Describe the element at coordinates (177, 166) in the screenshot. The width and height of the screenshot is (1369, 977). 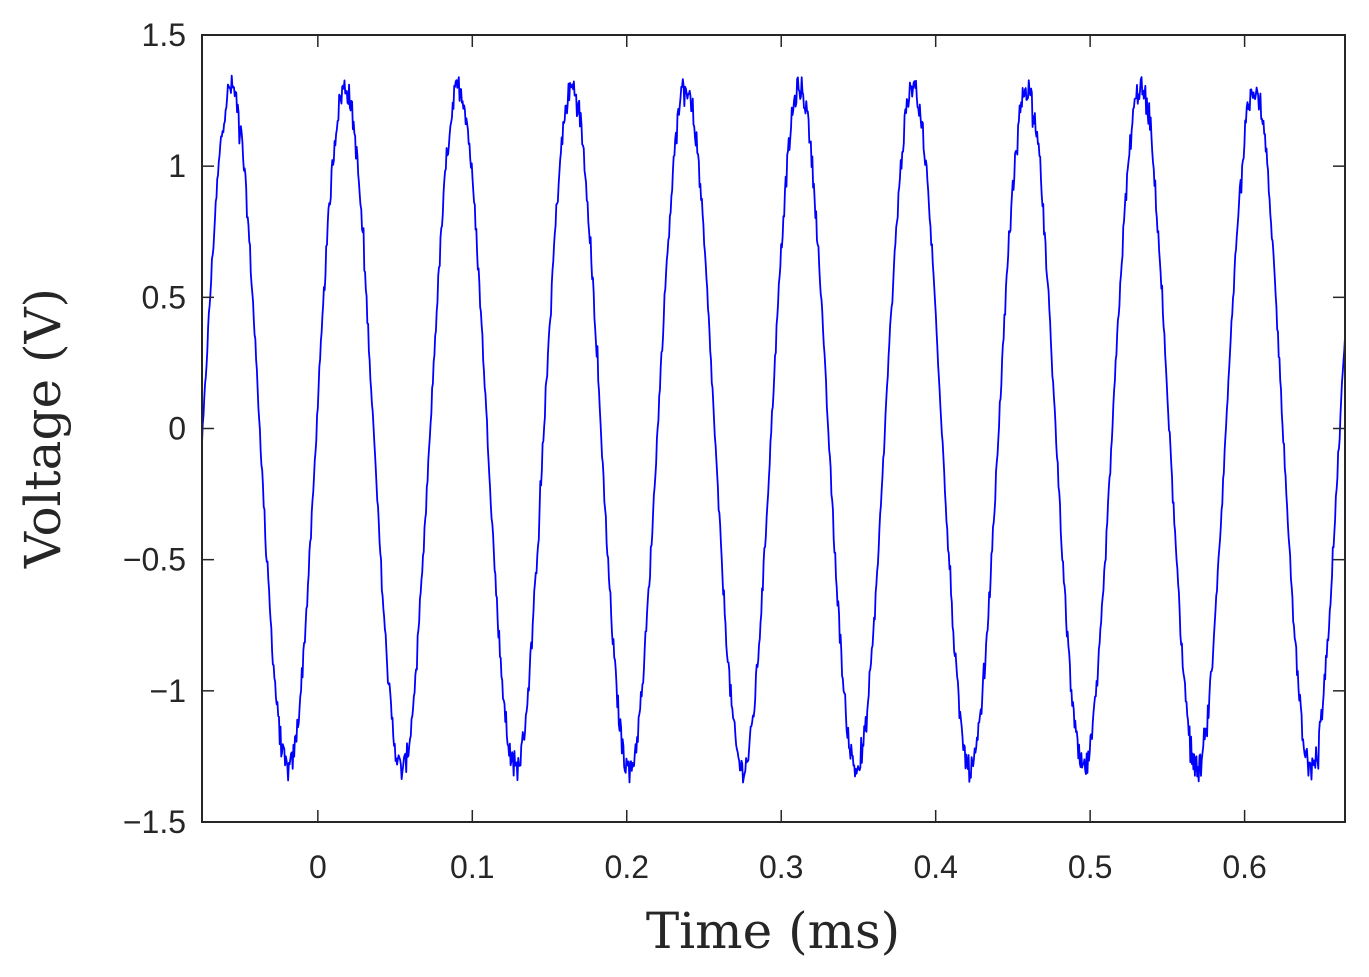
I see `y-tick-label: 1` at that location.